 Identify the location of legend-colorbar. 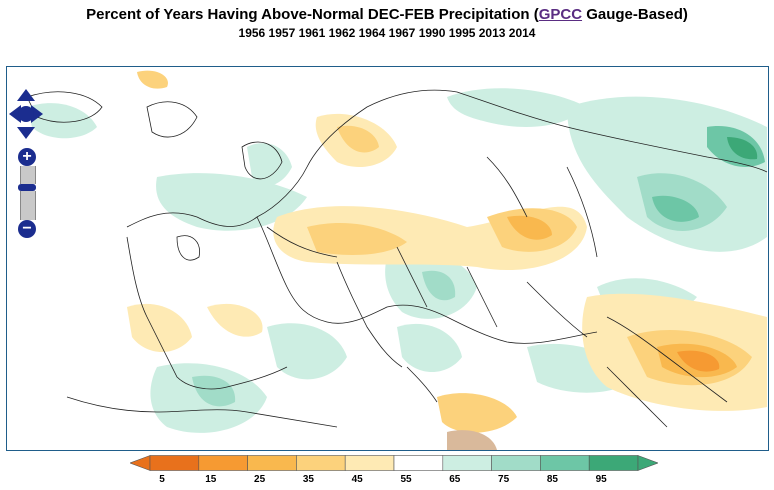
(394, 463).